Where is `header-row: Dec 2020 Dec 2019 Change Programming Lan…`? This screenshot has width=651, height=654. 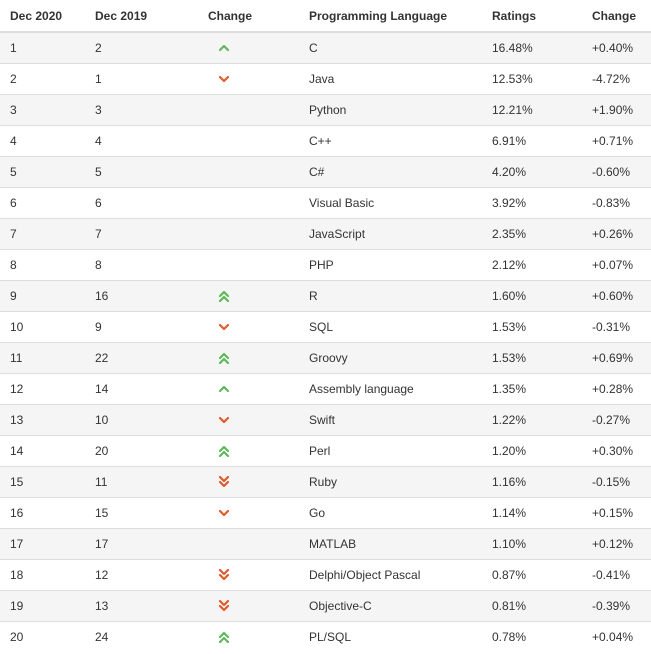
header-row: Dec 2020 Dec 2019 Change Programming Lan… is located at coordinates (325, 16).